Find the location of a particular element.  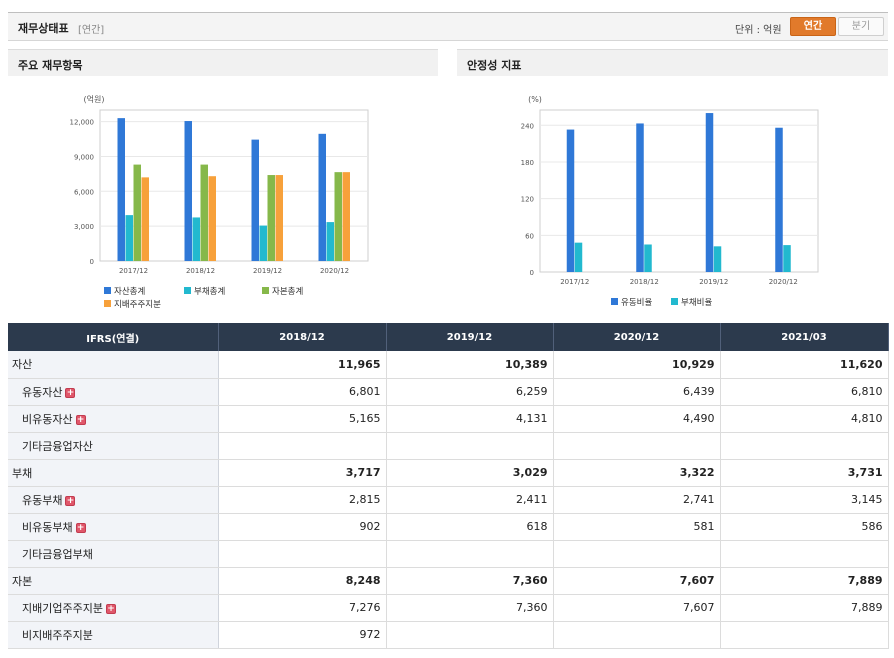

table-row: 비유동자산 +5,165 4,131 4,490 4,810 is located at coordinates (448, 419).